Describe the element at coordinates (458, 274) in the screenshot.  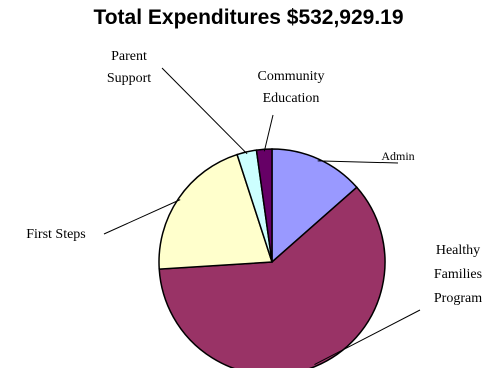
I see `slice-label-healthy-families-program: Healthy Families Program` at that location.